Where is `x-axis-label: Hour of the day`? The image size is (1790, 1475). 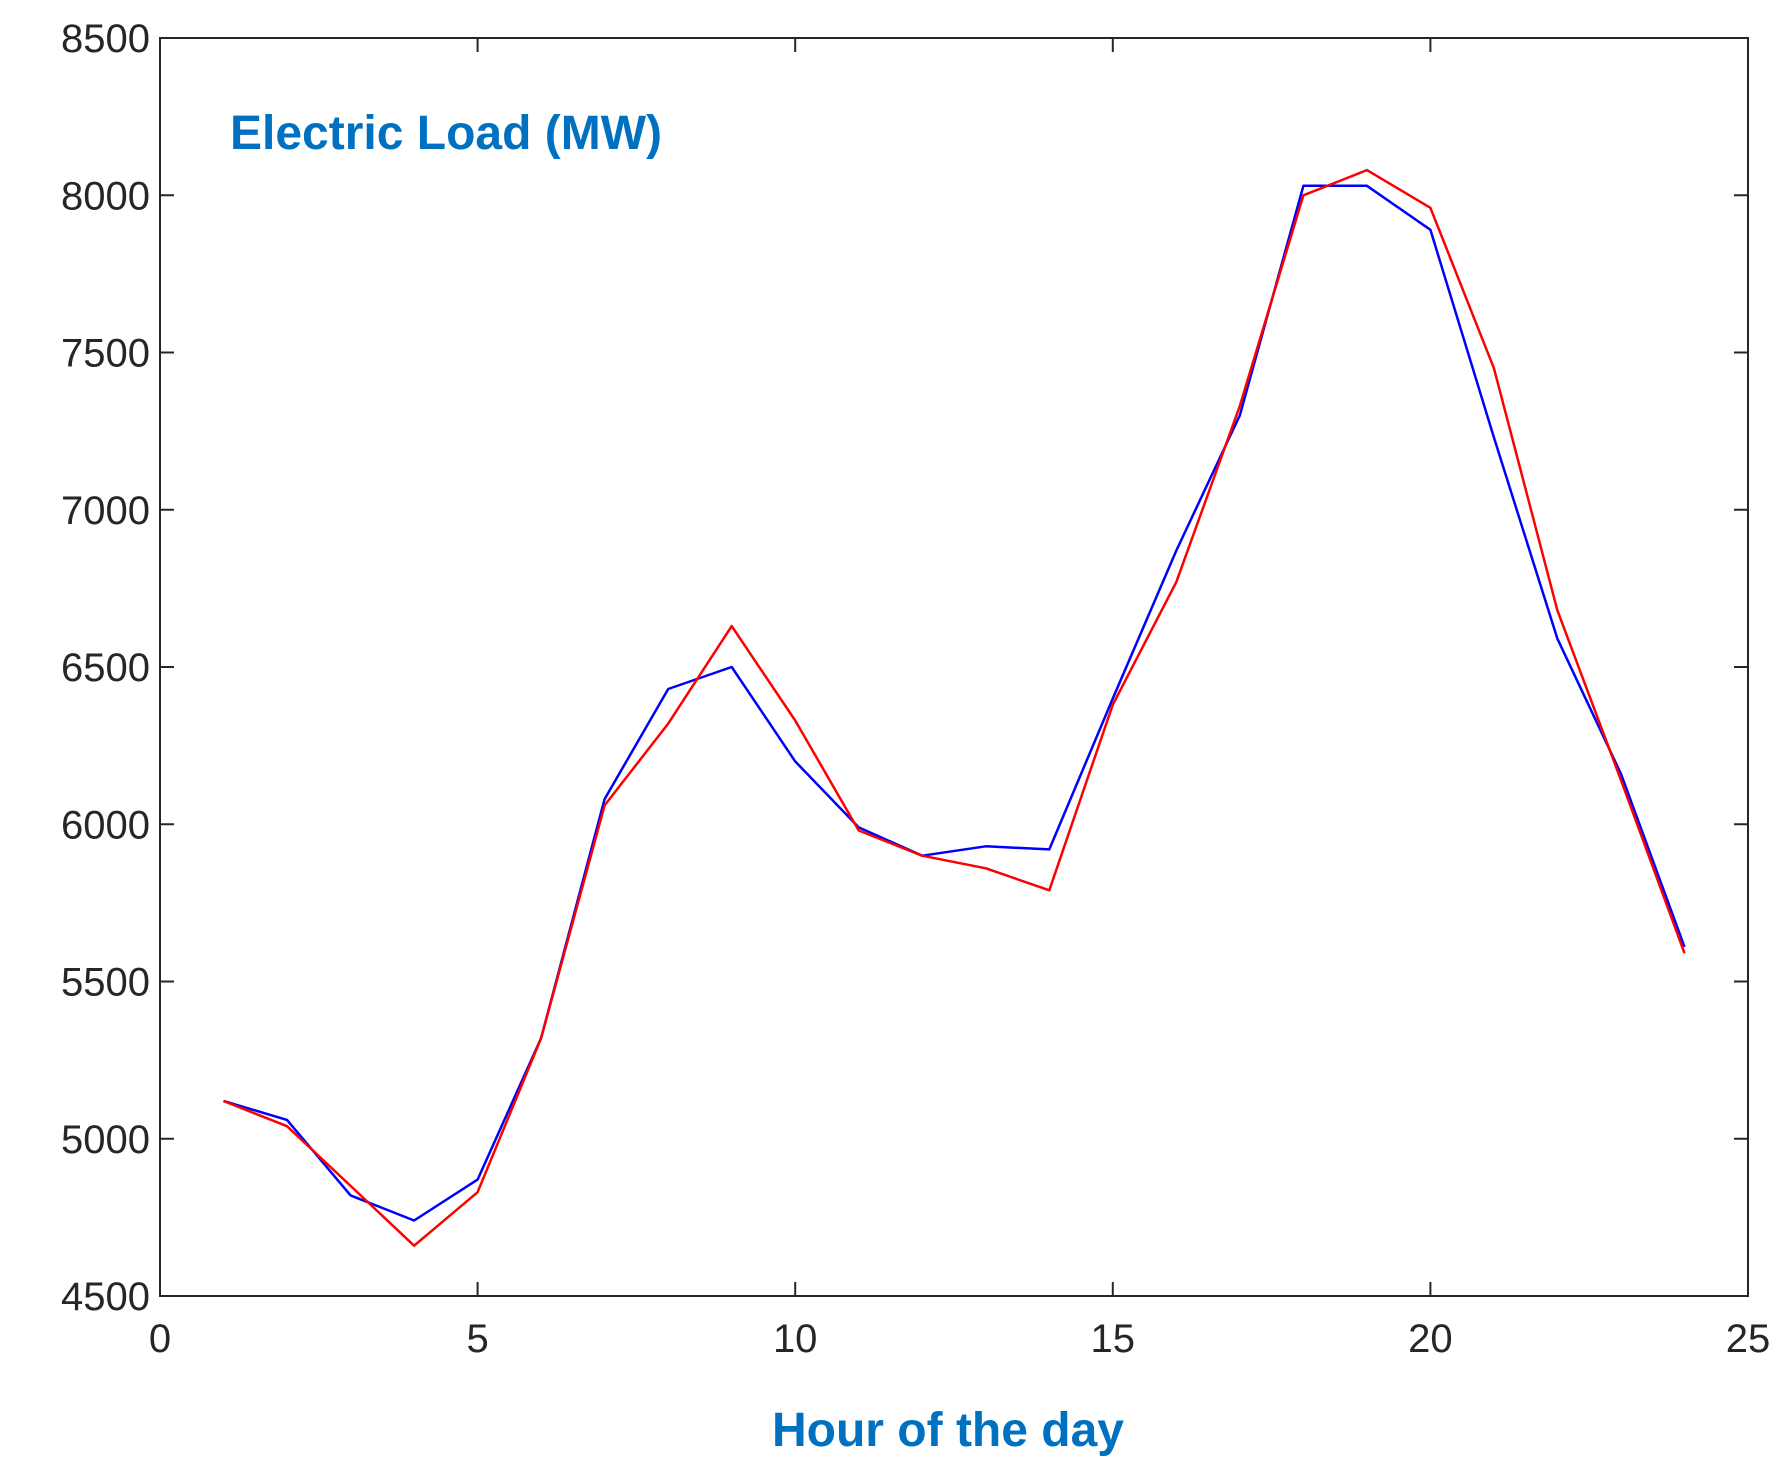
x-axis-label: Hour of the day is located at coordinates (948, 1430).